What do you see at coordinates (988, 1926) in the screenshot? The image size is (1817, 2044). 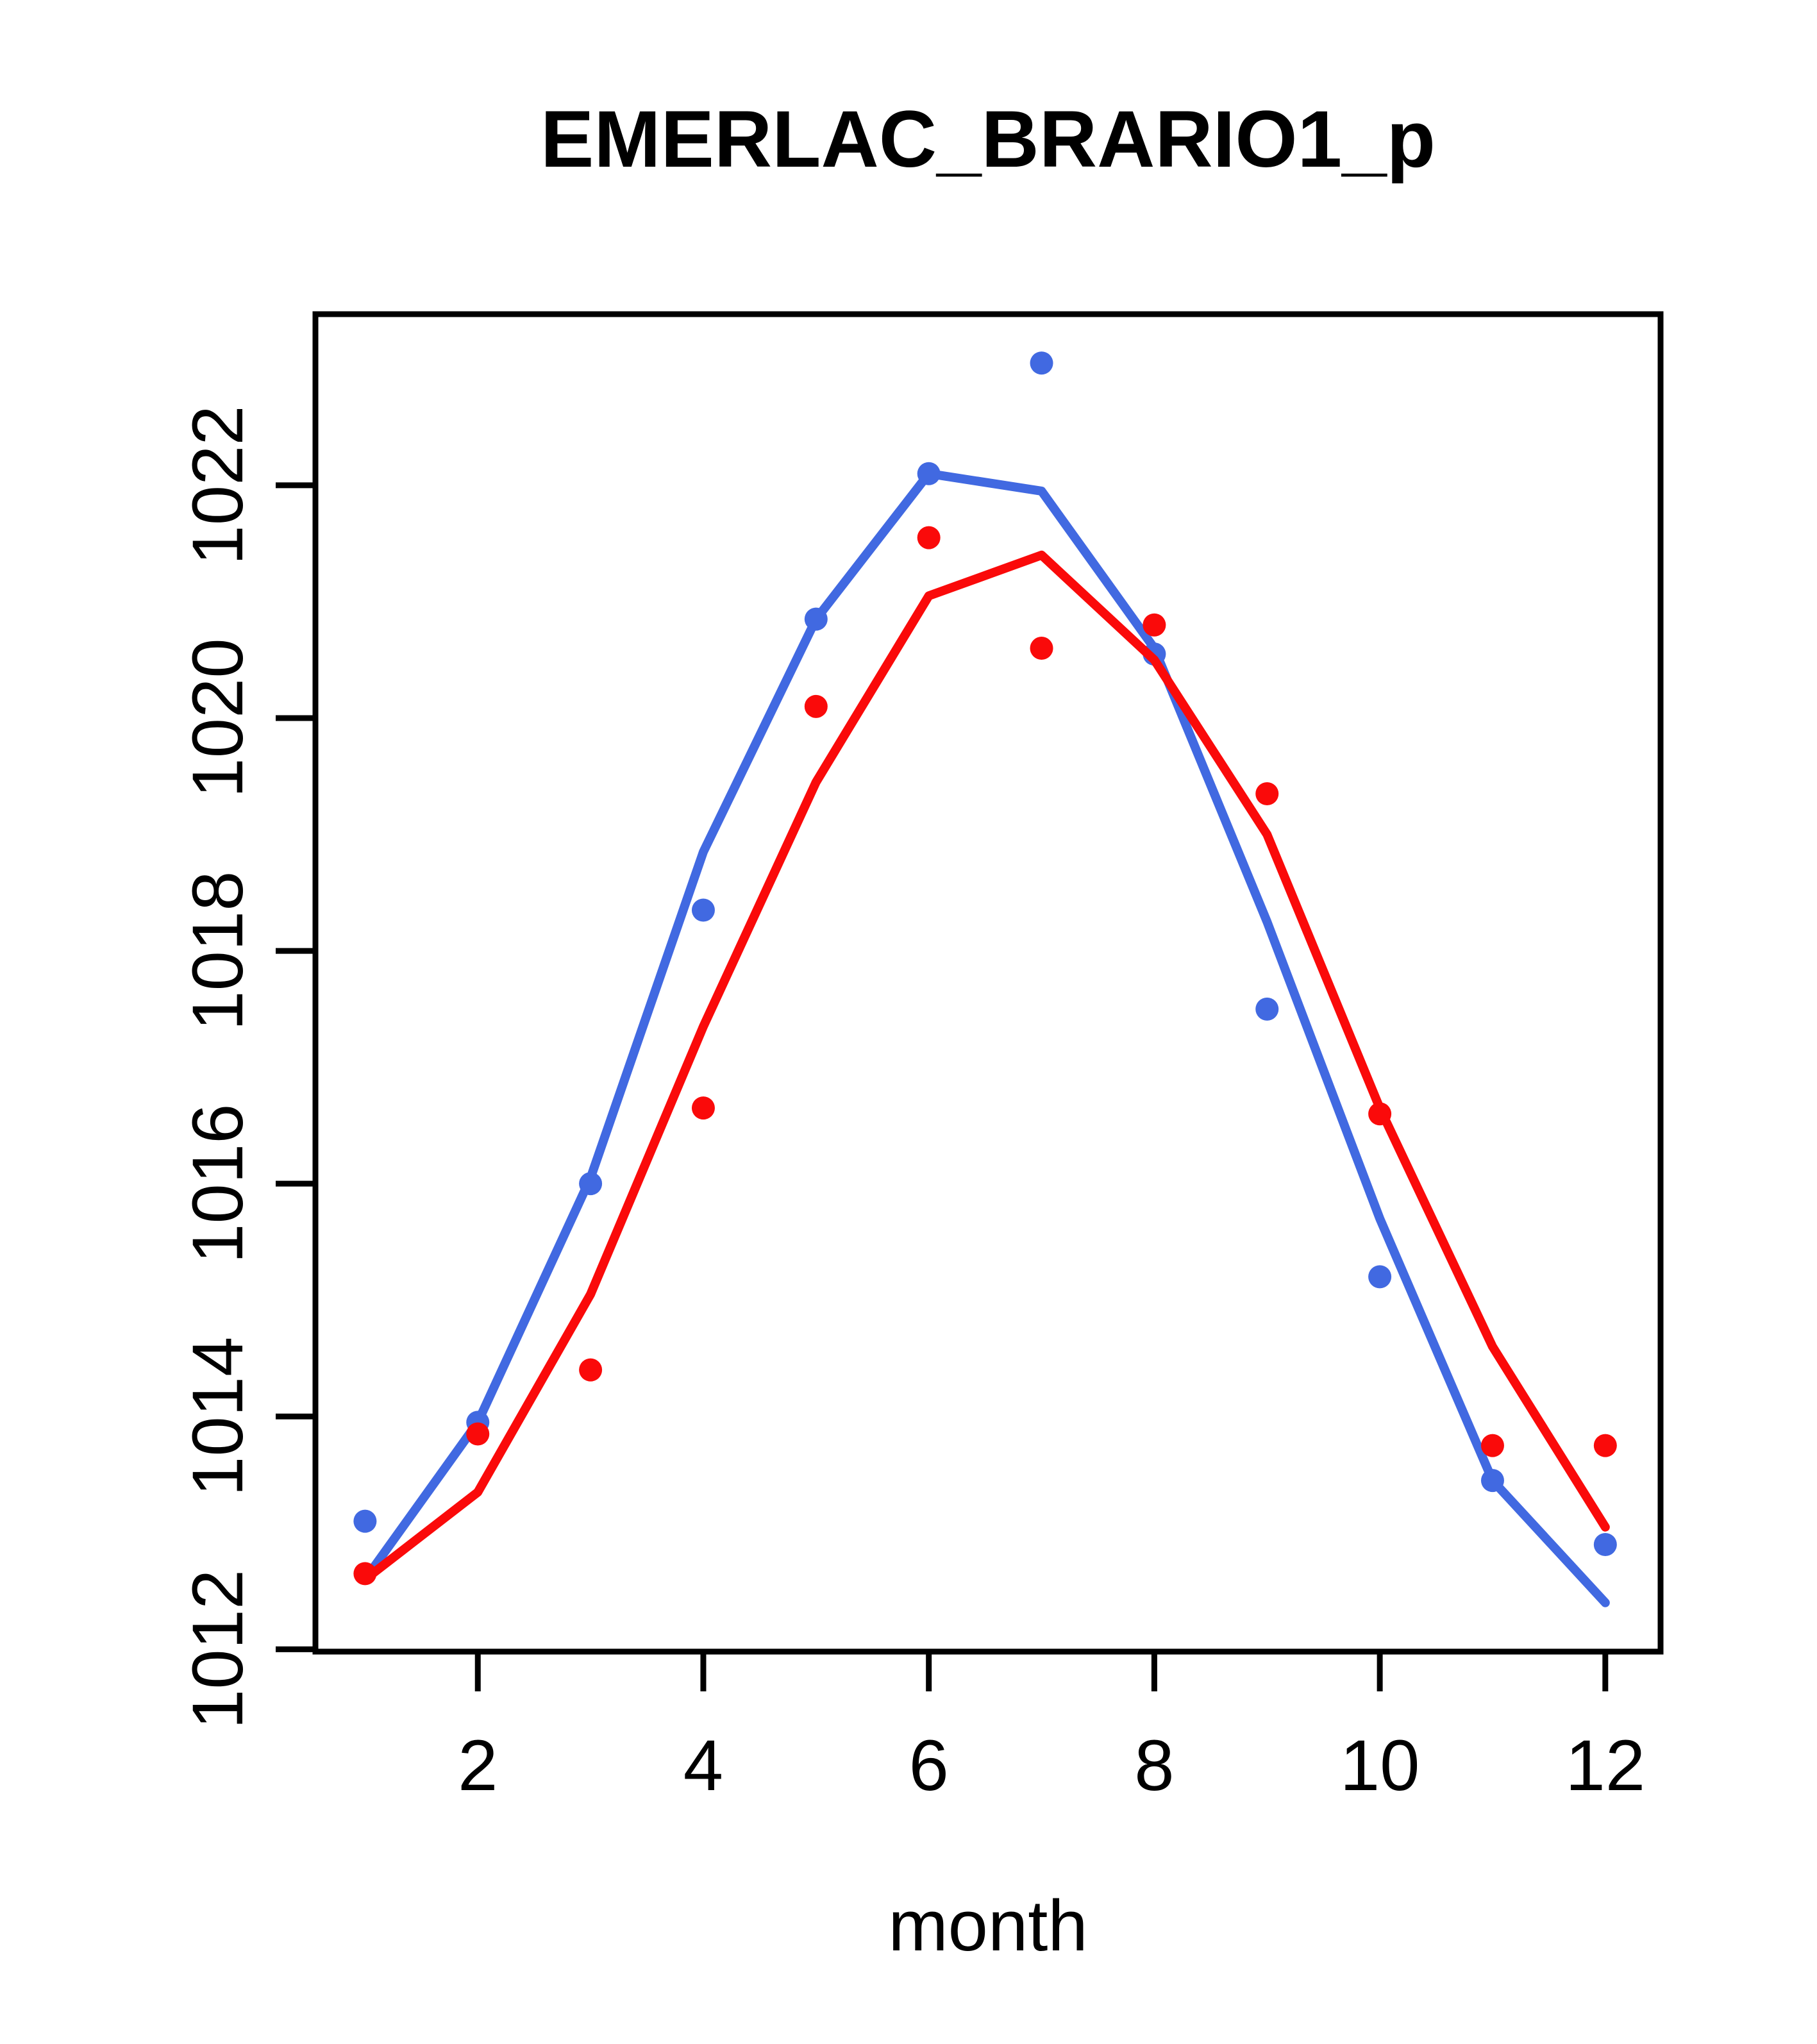 I see `x-axis-label: month` at bounding box center [988, 1926].